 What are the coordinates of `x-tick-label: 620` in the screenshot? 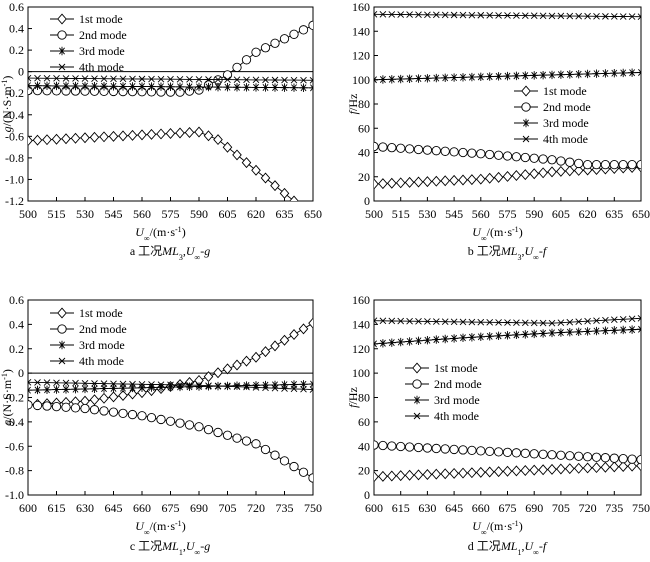 It's located at (588, 214).